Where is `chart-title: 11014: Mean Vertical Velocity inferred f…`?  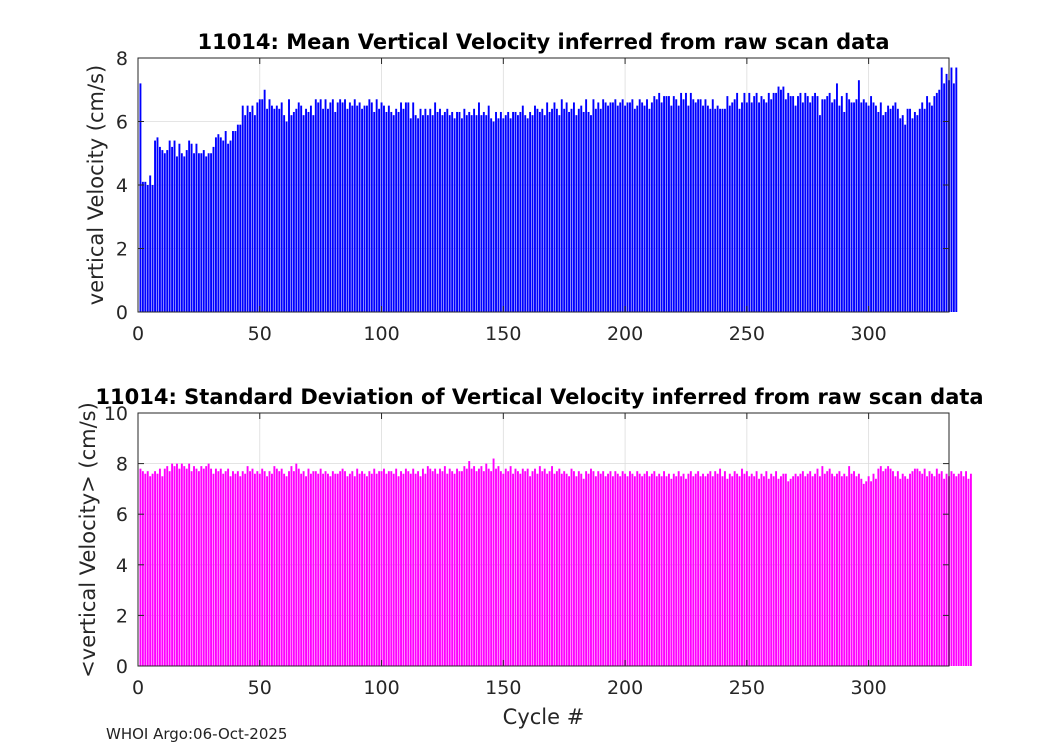 chart-title: 11014: Mean Vertical Velocity inferred f… is located at coordinates (543, 42).